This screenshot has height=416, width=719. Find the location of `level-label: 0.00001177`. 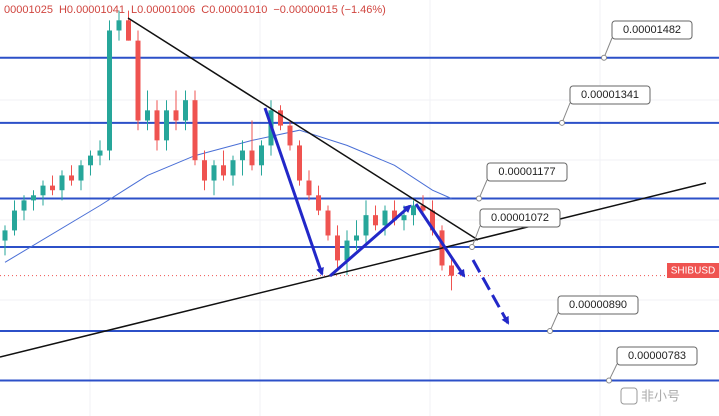

level-label: 0.00001177 is located at coordinates (526, 172).